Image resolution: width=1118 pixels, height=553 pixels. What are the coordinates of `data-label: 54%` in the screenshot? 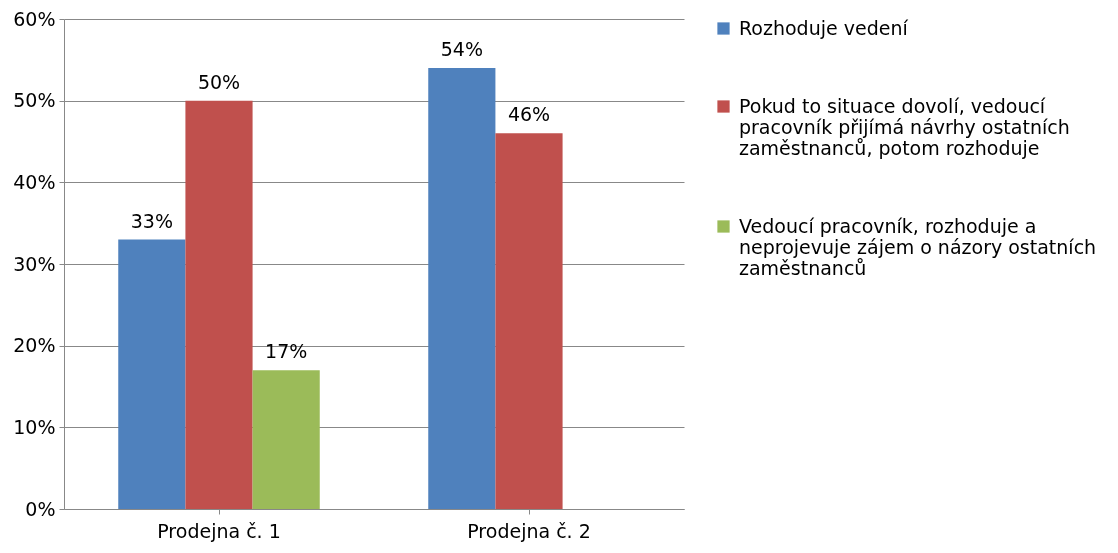 It's located at (461, 49).